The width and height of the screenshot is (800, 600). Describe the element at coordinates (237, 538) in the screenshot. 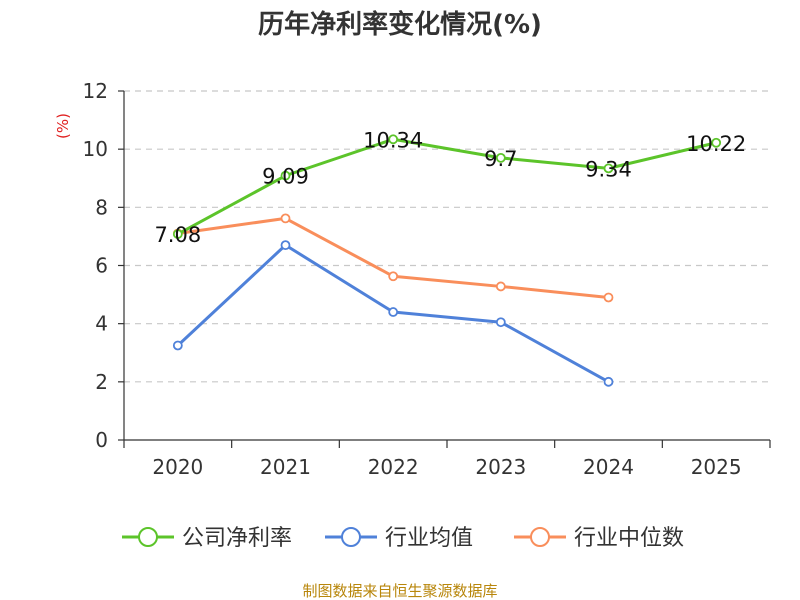

I see `legend-label: 公司净利率` at that location.